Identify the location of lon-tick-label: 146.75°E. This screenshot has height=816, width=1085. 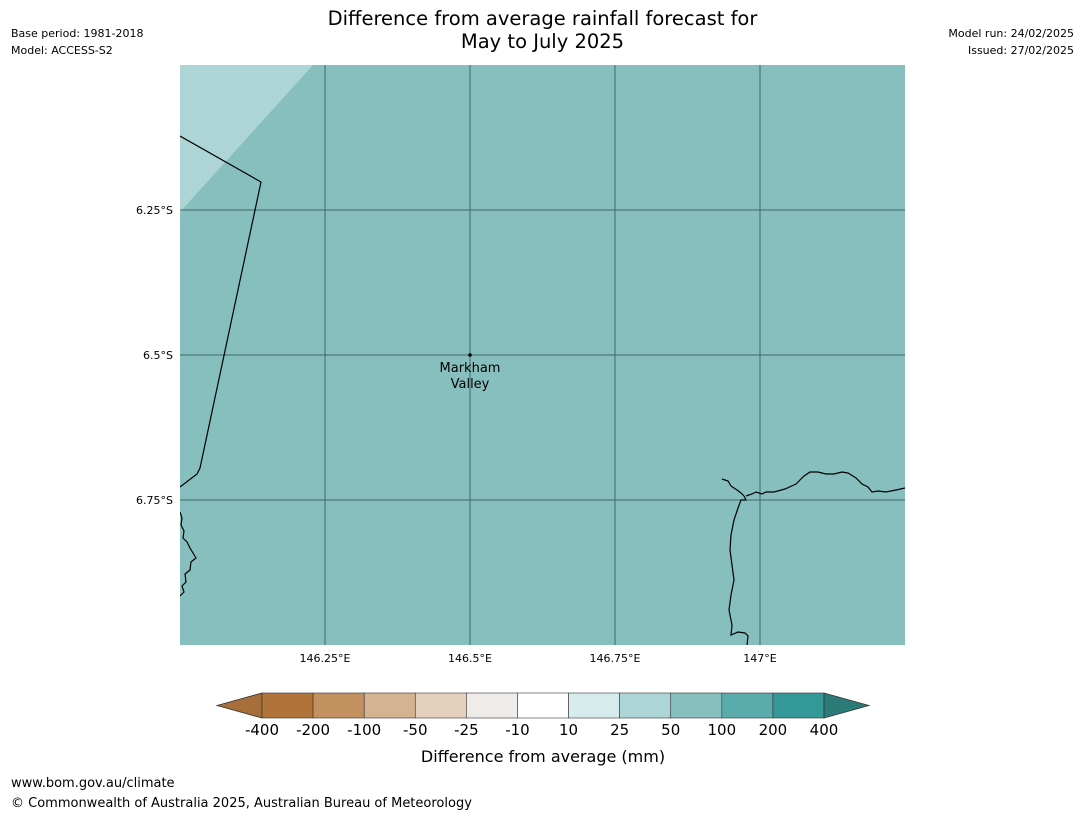
(615, 658).